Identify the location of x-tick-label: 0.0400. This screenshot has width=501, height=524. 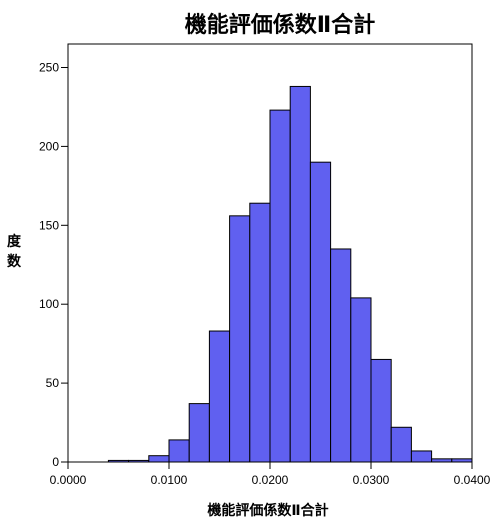
(472, 480).